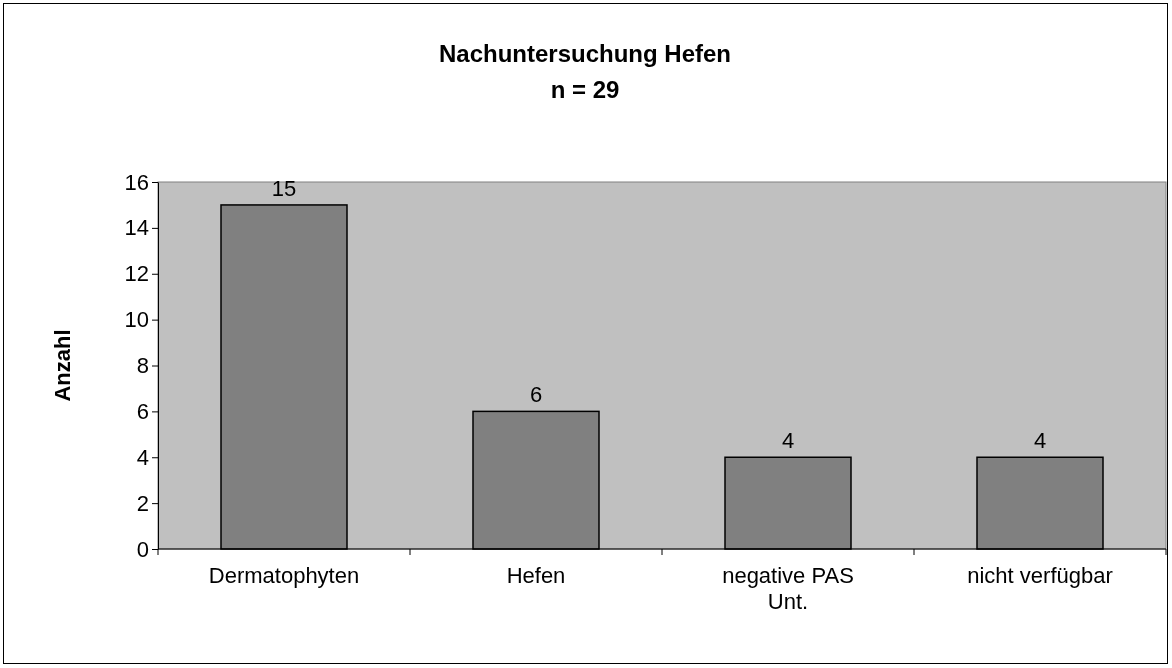 This screenshot has width=1172, height=668. I want to click on y-tick-label: 0, so click(142, 549).